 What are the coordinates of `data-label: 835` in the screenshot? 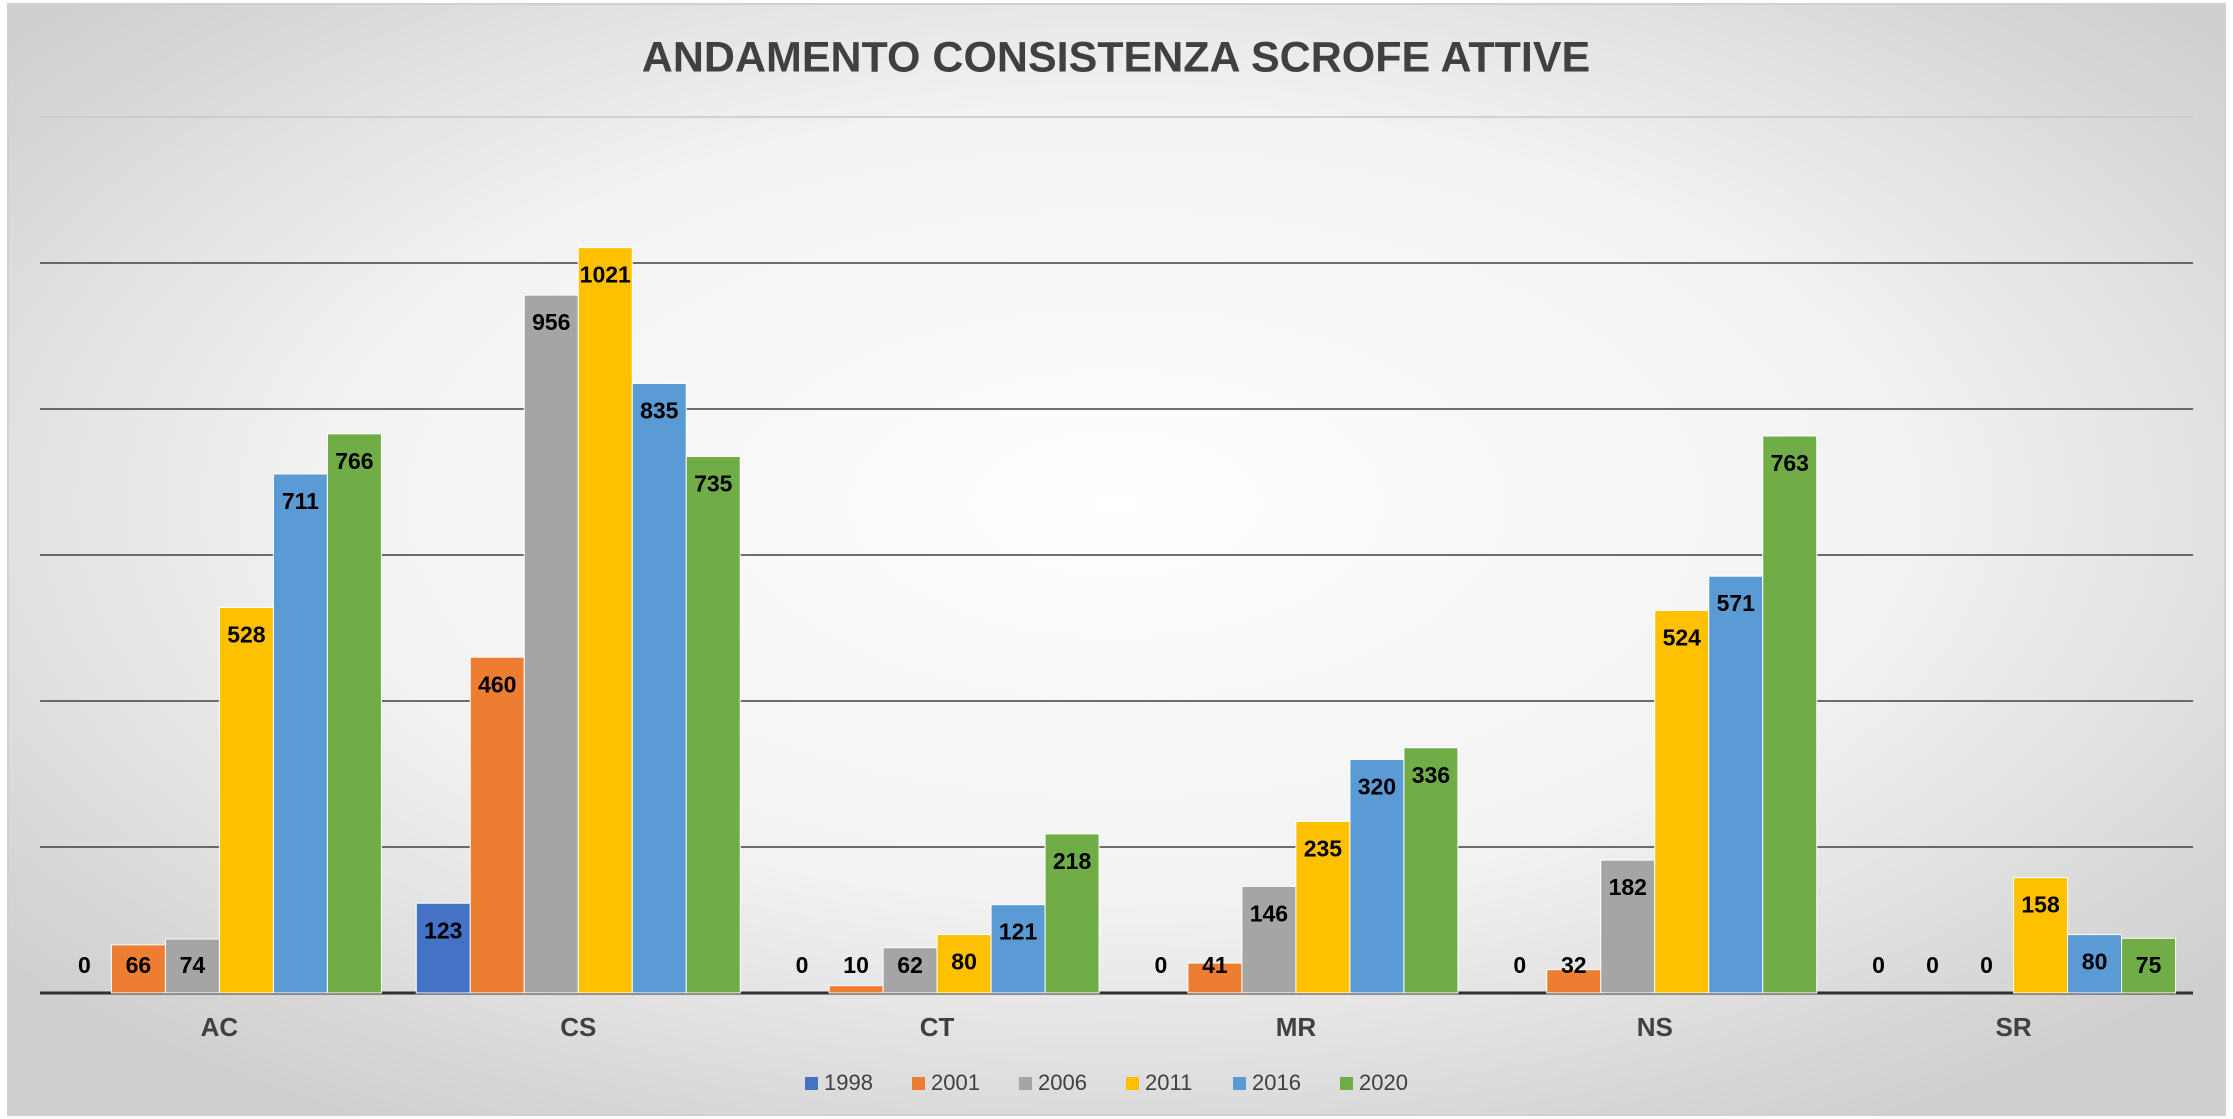 It's located at (659, 411).